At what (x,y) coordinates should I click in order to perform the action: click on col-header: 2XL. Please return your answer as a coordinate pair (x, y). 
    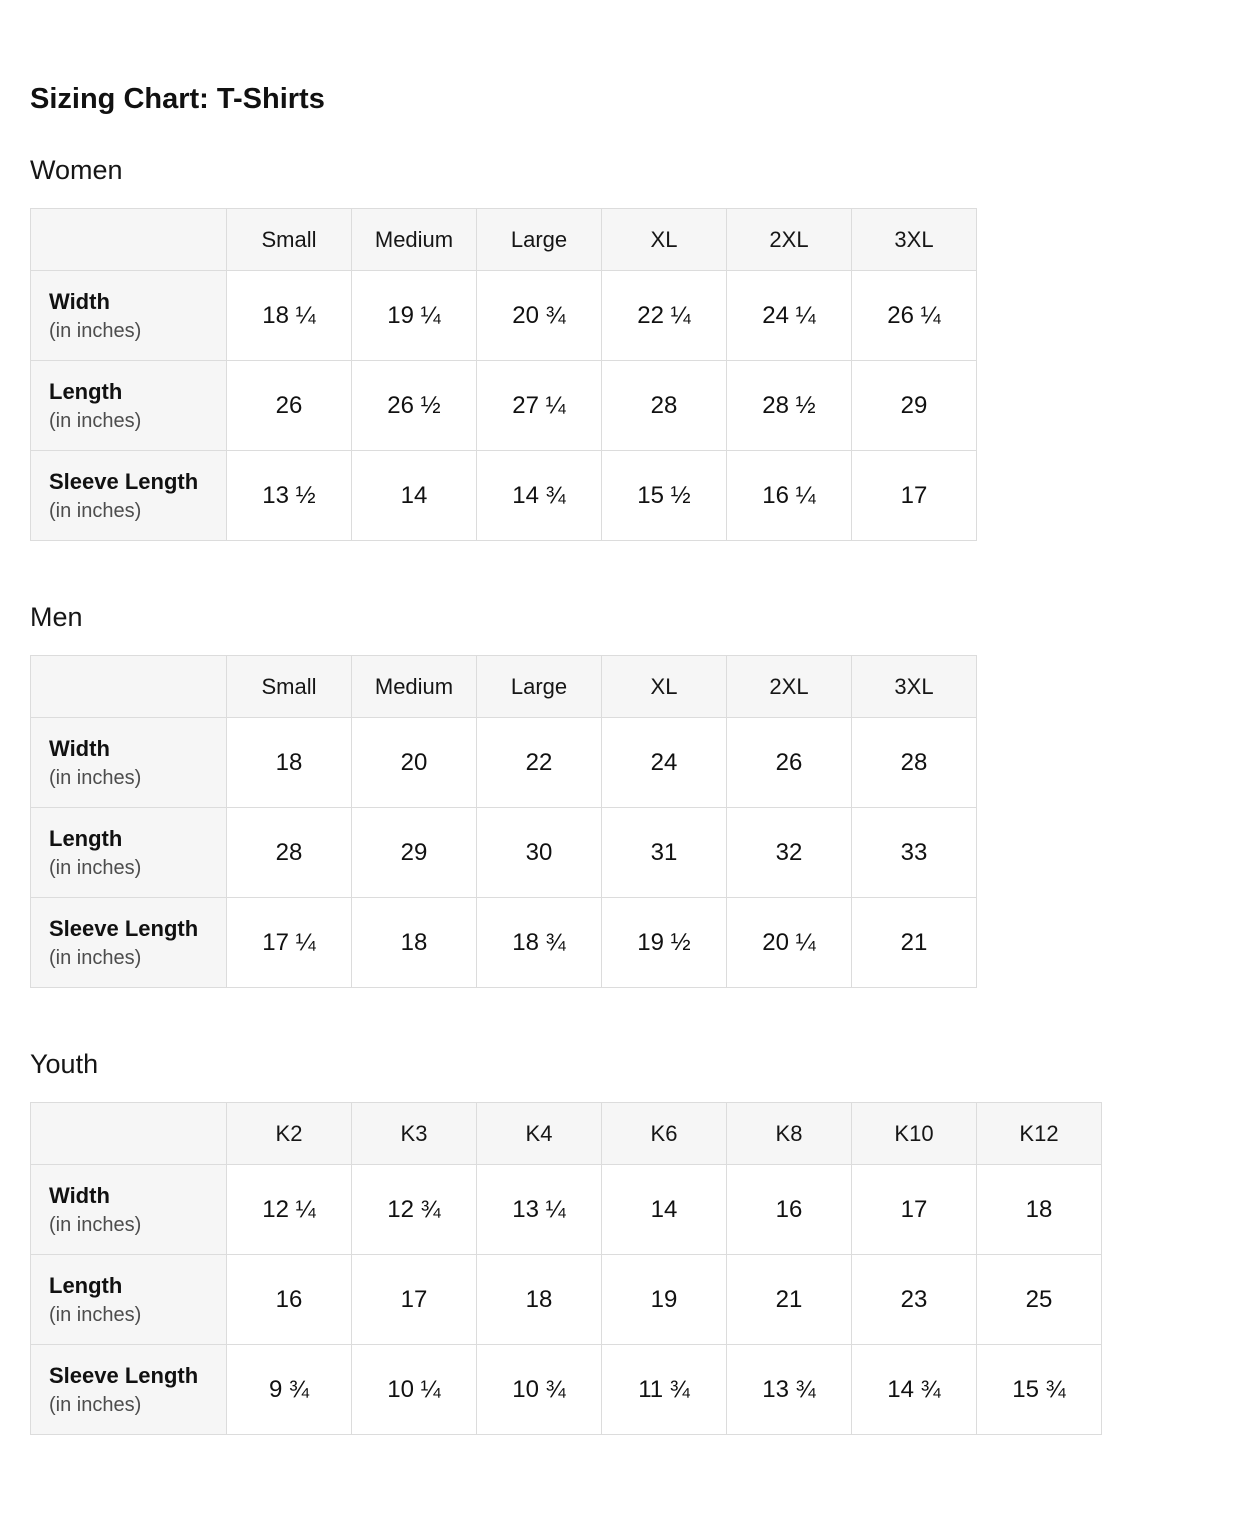
    Looking at the image, I should click on (789, 239).